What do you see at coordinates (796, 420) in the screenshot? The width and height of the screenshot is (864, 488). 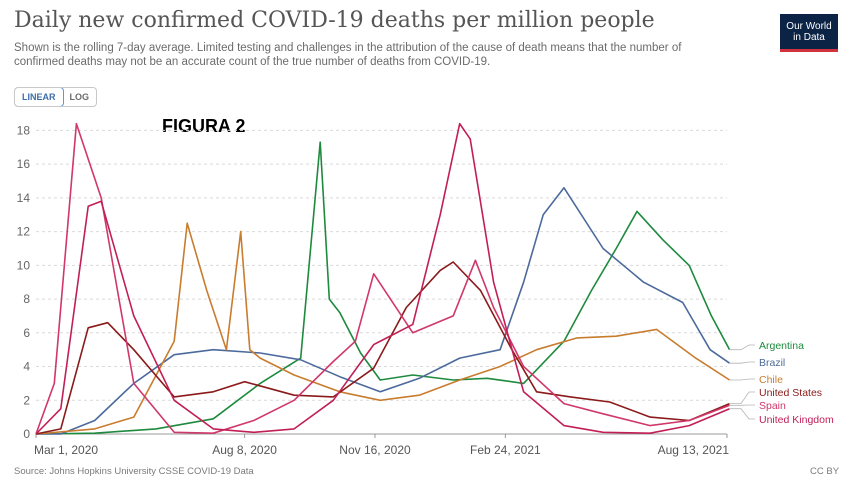 I see `legend-label: United Kingdom` at bounding box center [796, 420].